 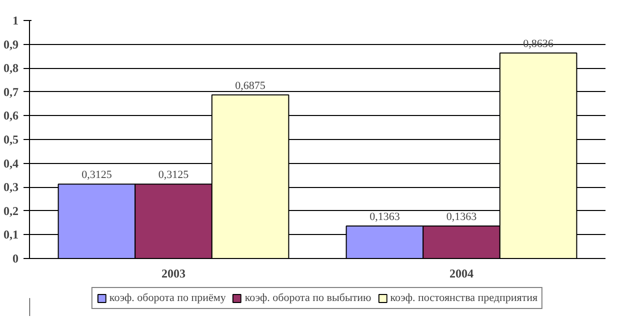 What do you see at coordinates (167, 298) in the screenshot?
I see `legend-label: коэф. оборота по приёму` at bounding box center [167, 298].